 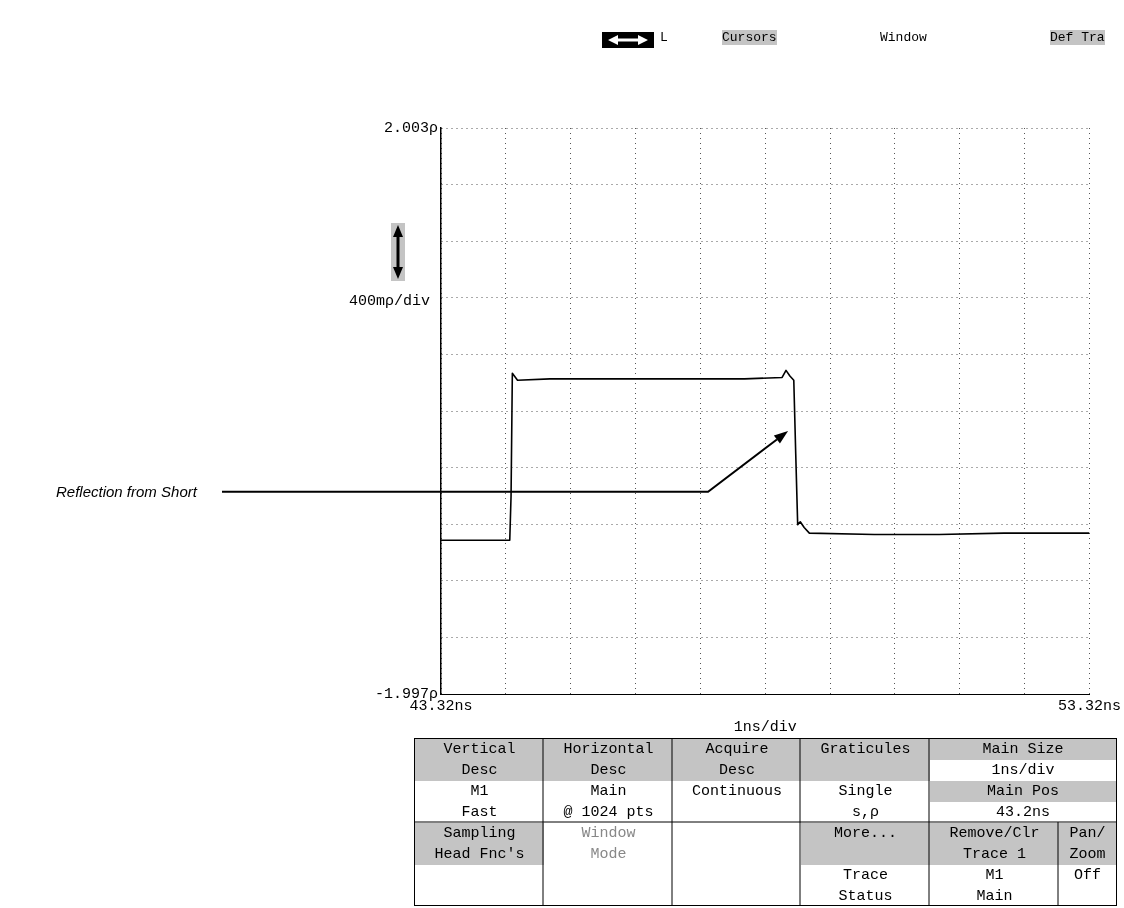 What do you see at coordinates (390, 301) in the screenshot?
I see `y-axis-title: 400mρ/div` at bounding box center [390, 301].